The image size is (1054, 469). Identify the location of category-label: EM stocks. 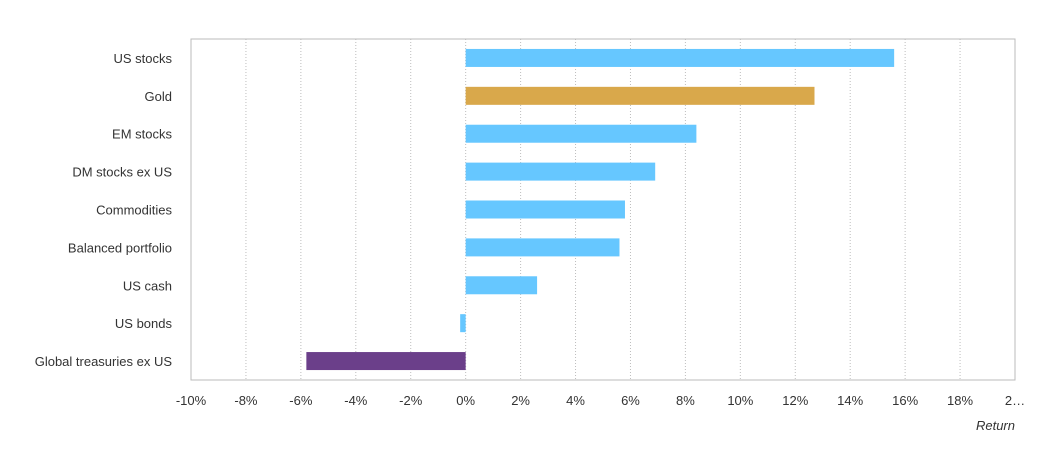
(142, 134).